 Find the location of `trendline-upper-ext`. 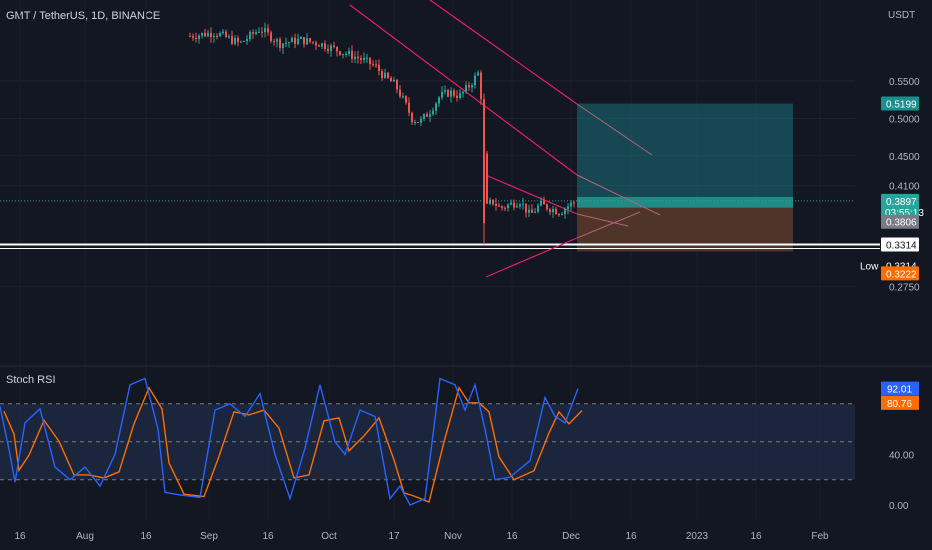

trendline-upper-ext is located at coordinates (614, 129).